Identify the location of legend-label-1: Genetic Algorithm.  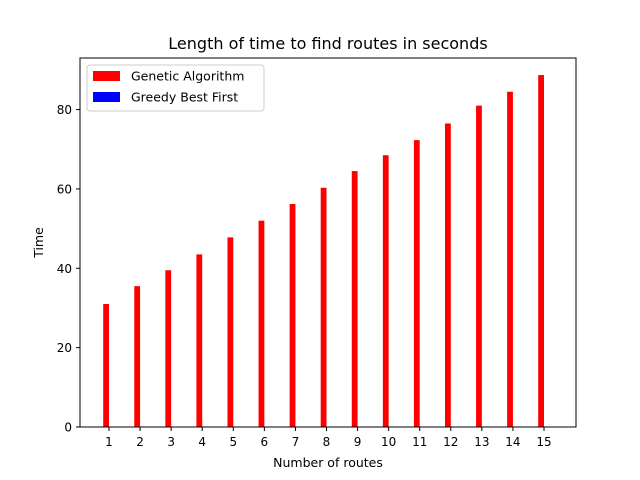
(187, 76).